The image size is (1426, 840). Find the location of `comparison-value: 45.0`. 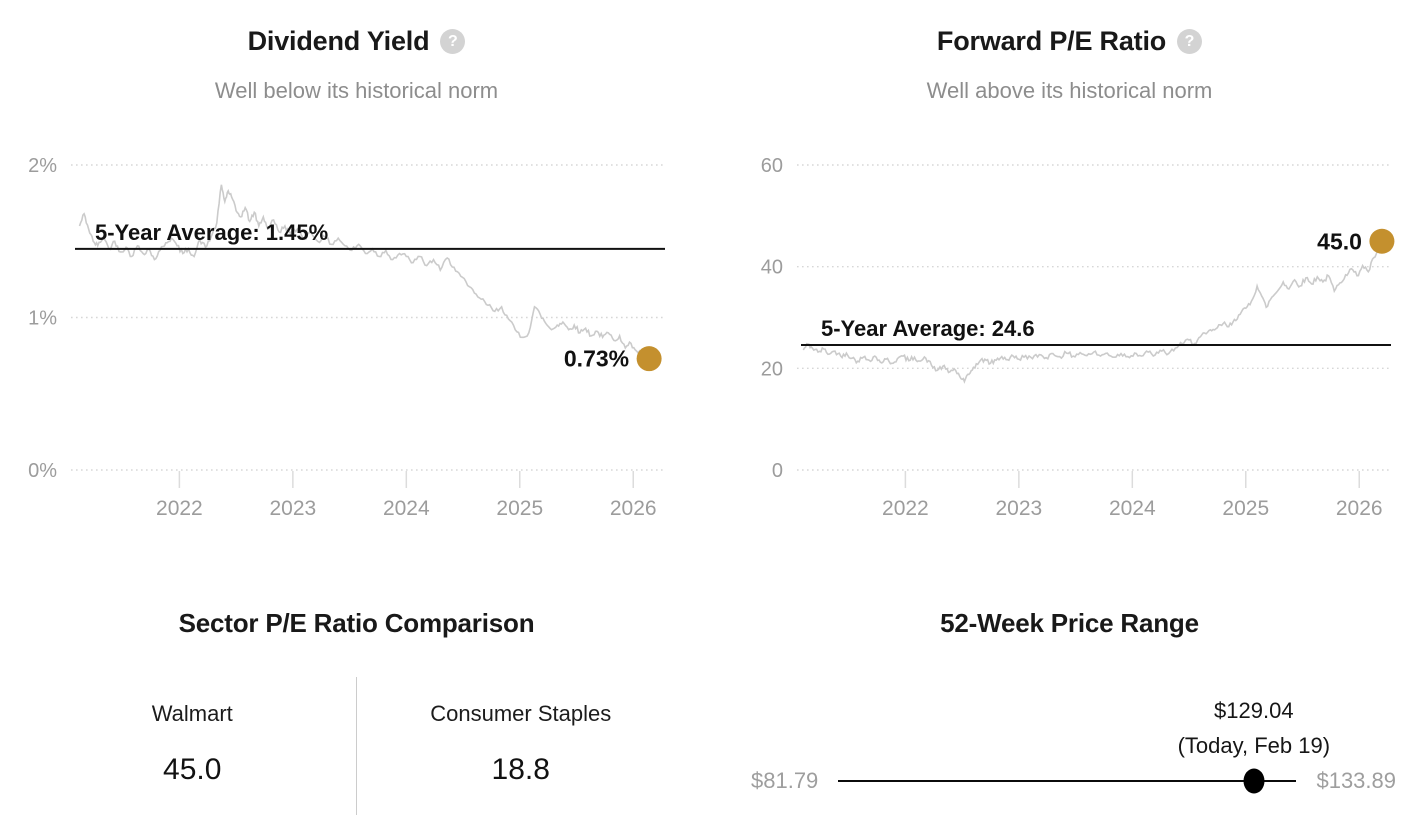

comparison-value: 45.0 is located at coordinates (192, 769).